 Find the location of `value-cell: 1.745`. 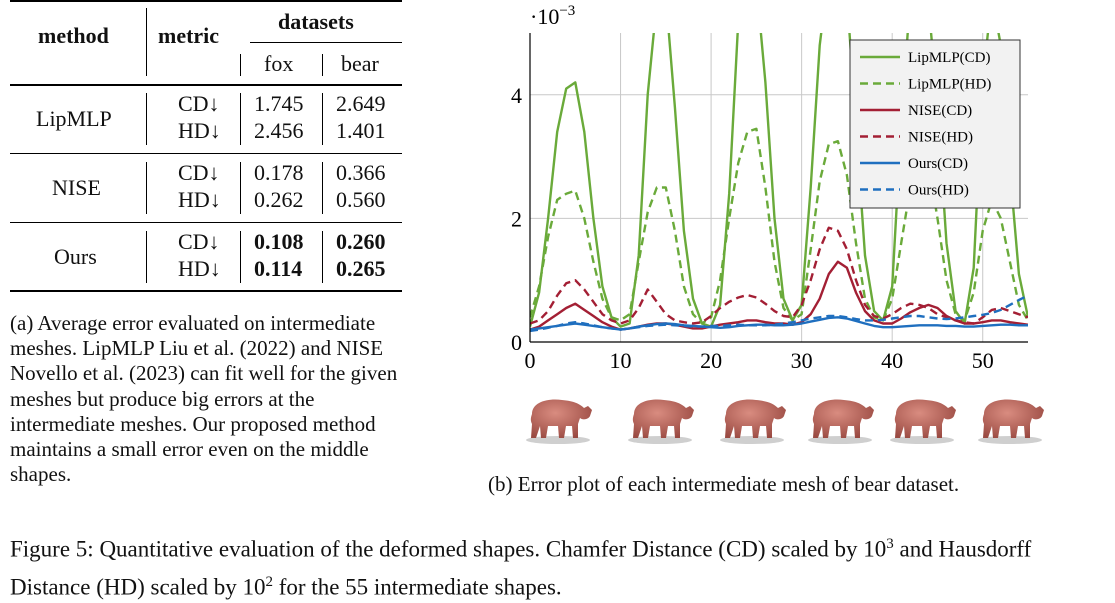

value-cell: 1.745 is located at coordinates (279, 103).